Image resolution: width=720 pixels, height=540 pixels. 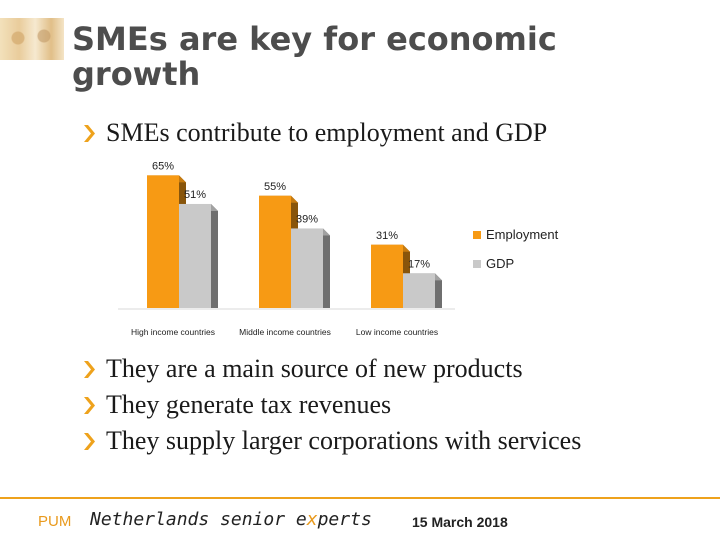 I want to click on legend-swatch-employment, so click(x=477, y=235).